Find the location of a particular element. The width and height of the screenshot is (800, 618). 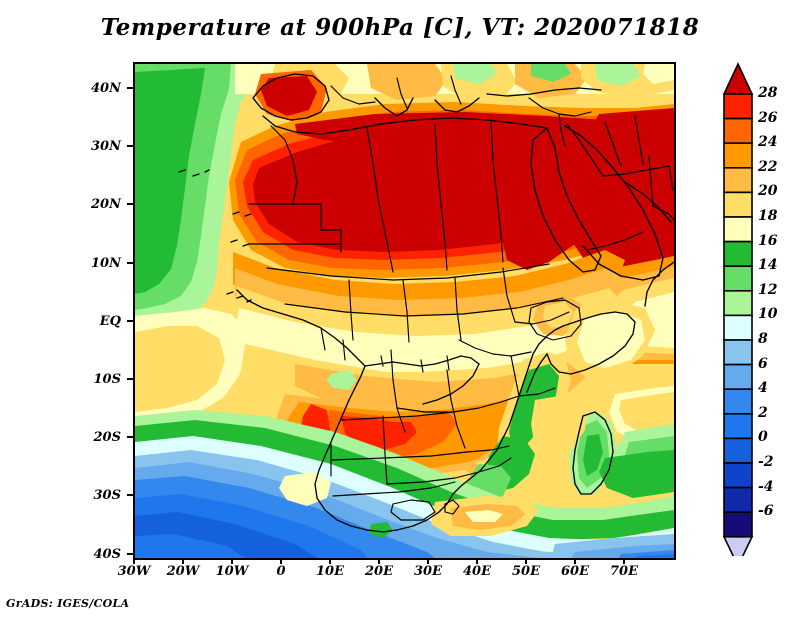

colorbar-tick-label: 6 is located at coordinates (763, 363).